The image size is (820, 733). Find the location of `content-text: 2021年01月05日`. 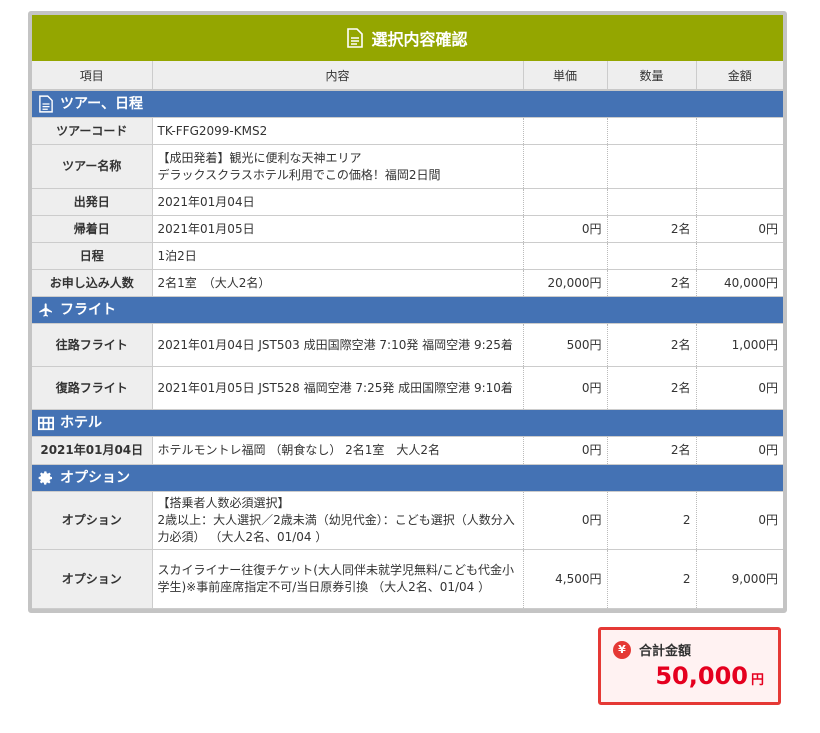

content-text: 2021年01月05日 is located at coordinates (206, 228).